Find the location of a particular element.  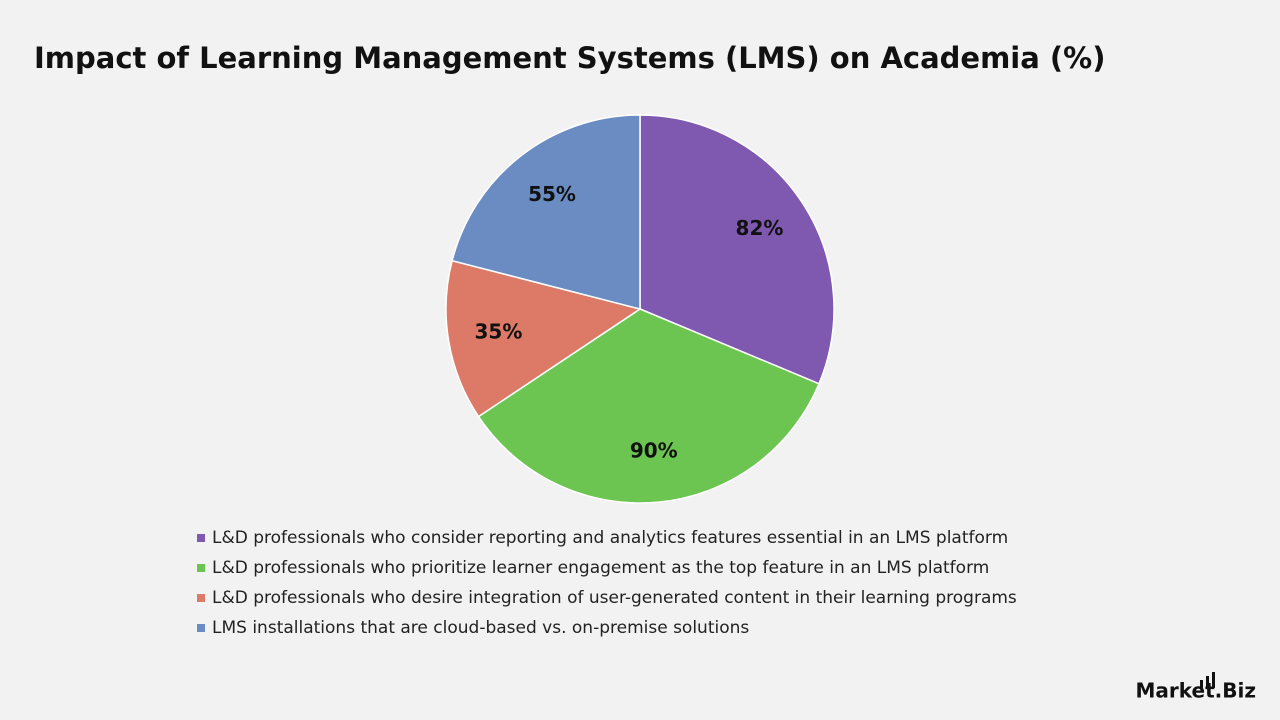

data-label: 90% is located at coordinates (654, 450).